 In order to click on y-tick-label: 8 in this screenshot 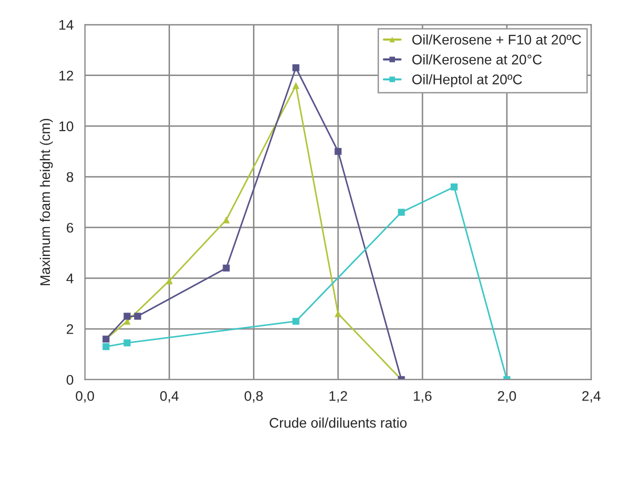, I will do `click(70, 177)`.